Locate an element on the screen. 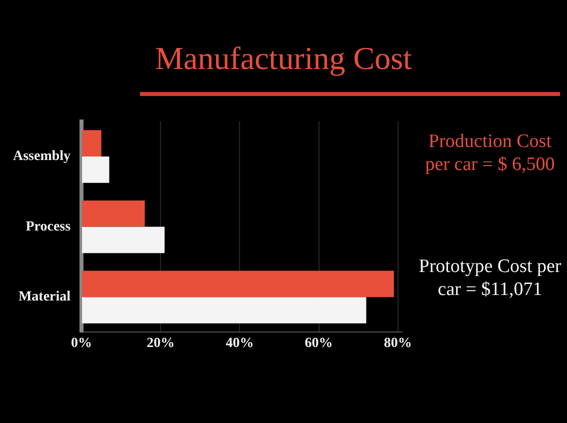  y-tick-label: Material is located at coordinates (44, 297).